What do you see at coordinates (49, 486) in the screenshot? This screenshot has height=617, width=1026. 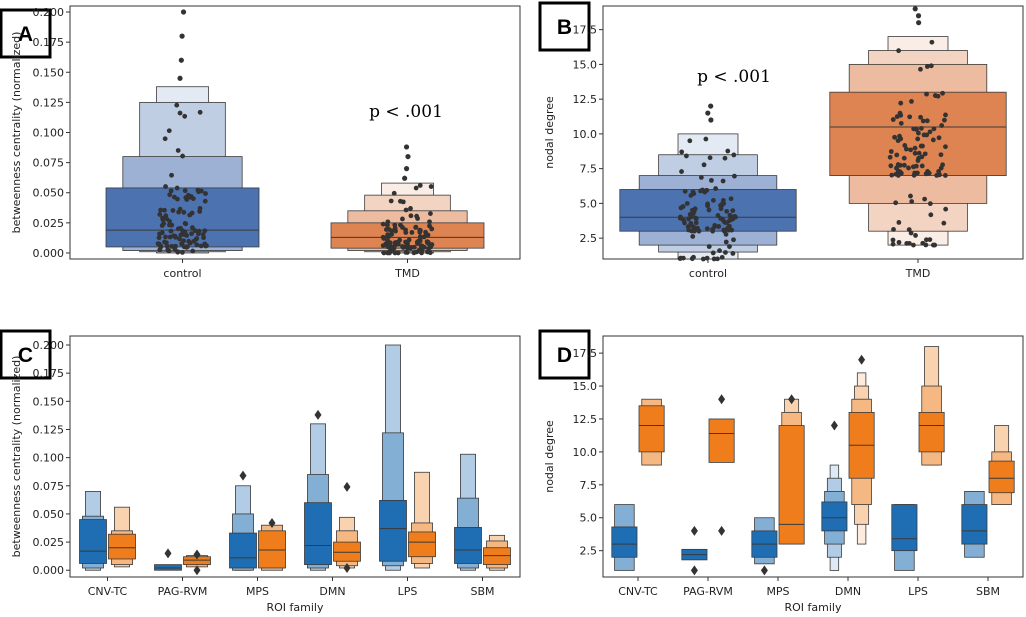 I see `y-tick-label: 0.075` at bounding box center [49, 486].